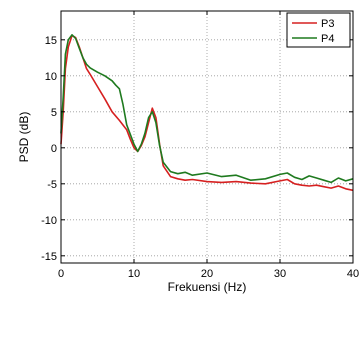 The width and height of the screenshot is (363, 338). Describe the element at coordinates (134, 274) in the screenshot. I see `x-tick-label: 10` at that location.